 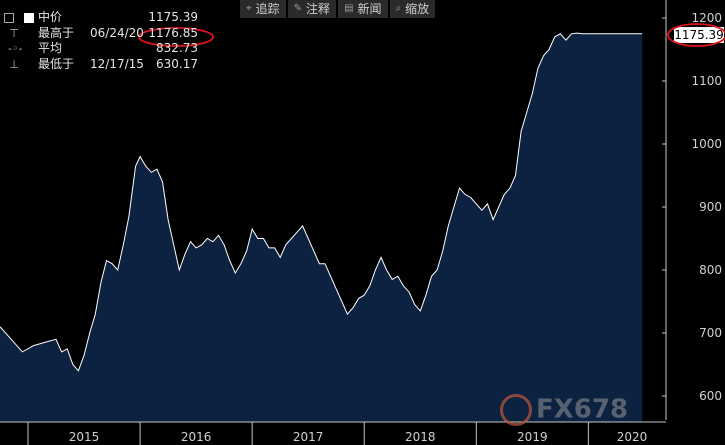 What do you see at coordinates (117, 32) in the screenshot?
I see `legend-date: 06/24/20` at bounding box center [117, 32].